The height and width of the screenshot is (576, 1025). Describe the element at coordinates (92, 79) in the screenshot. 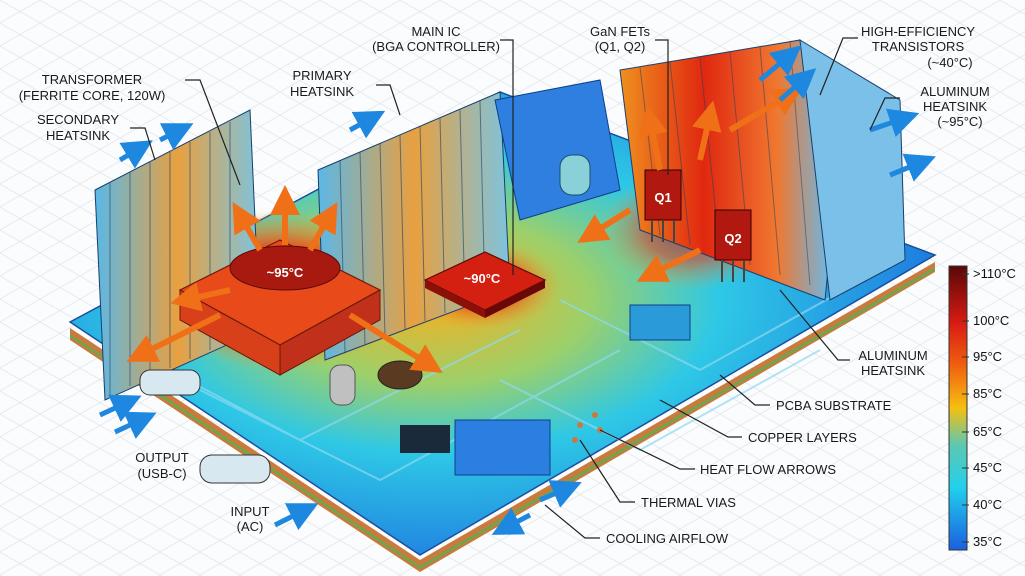

I see `label-transformer: TRANSFORMER` at that location.